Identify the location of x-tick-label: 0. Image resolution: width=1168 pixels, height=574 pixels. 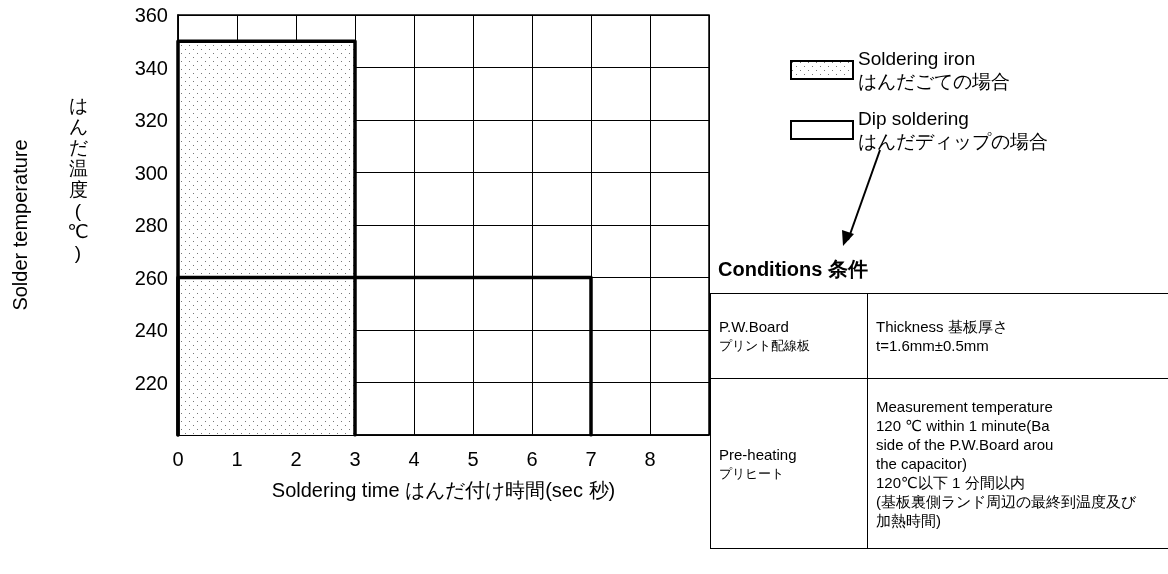
(178, 459).